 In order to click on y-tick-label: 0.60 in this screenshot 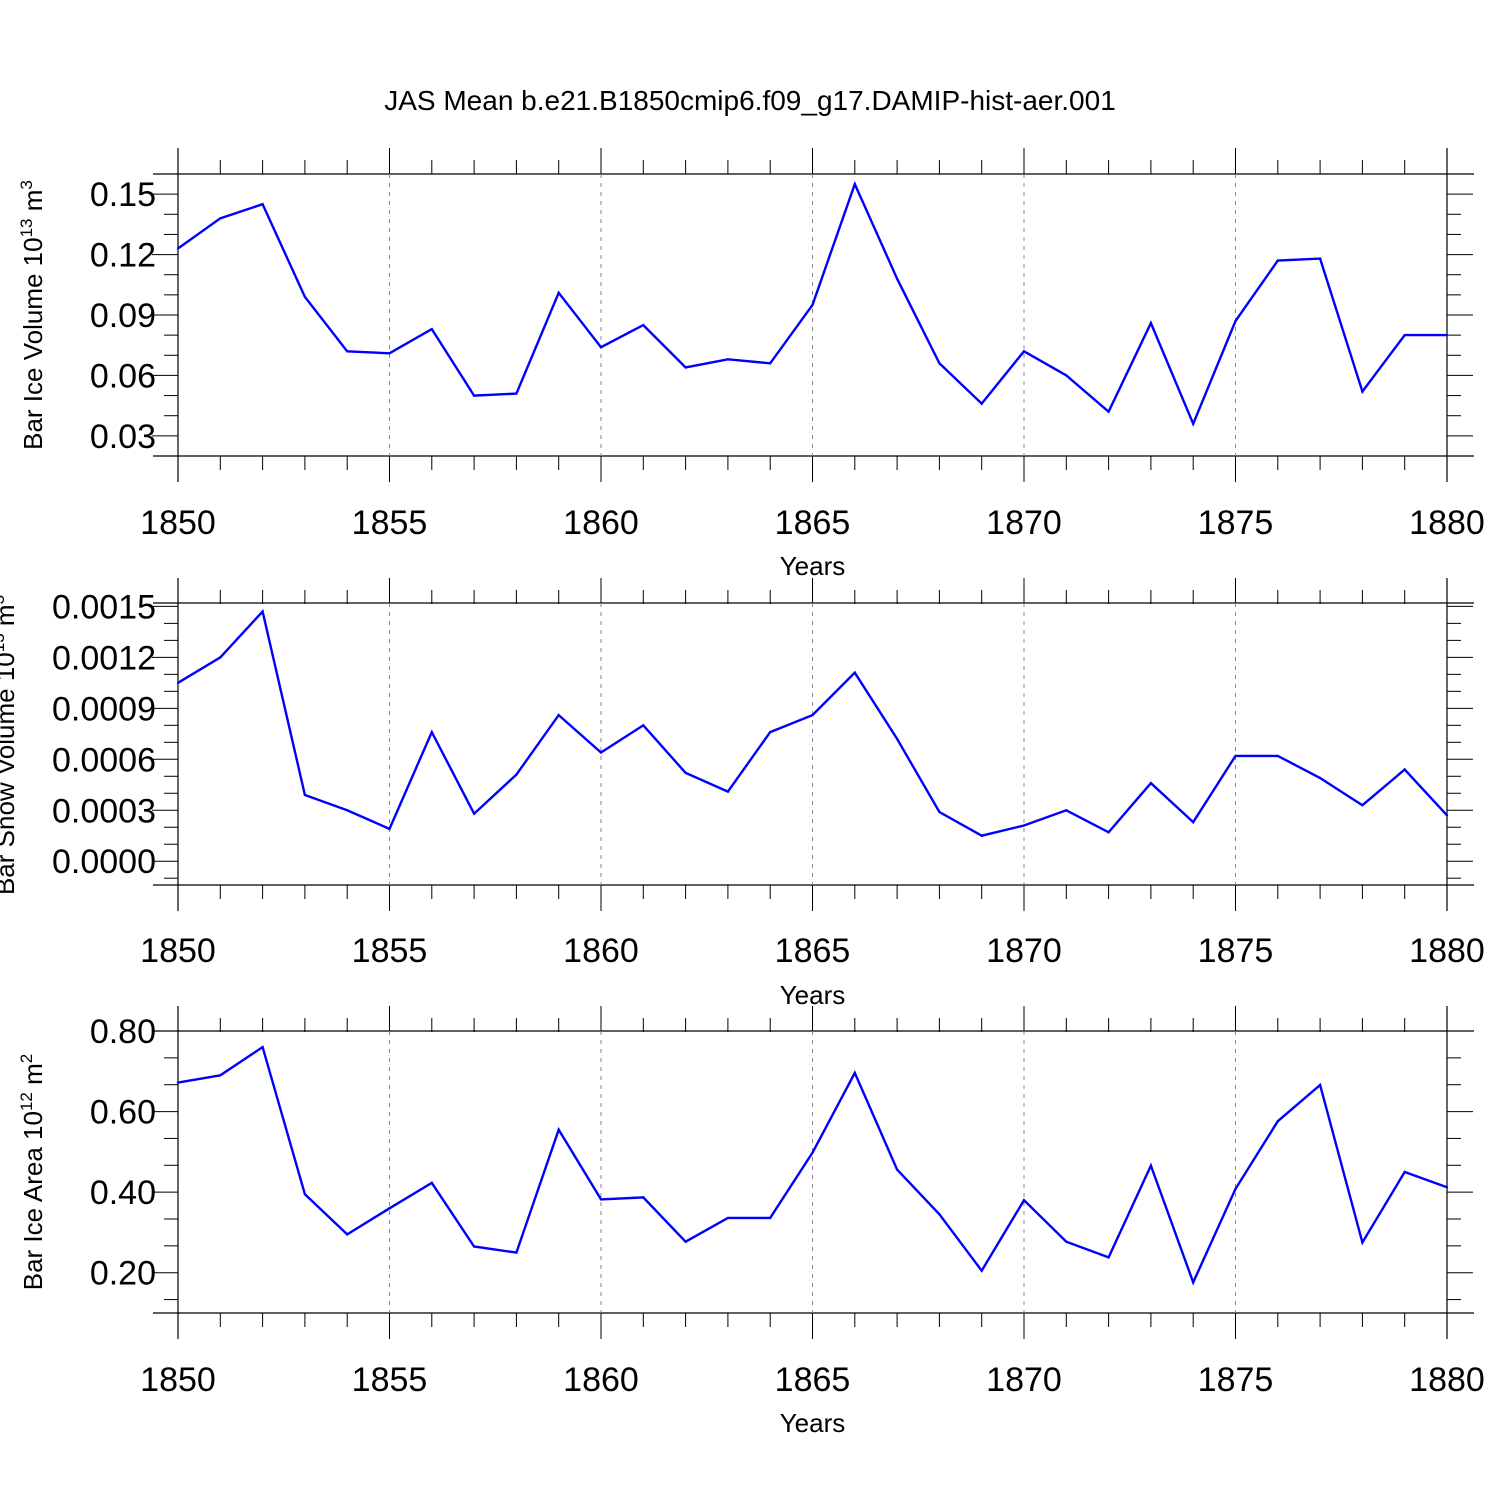, I will do `click(123, 1113)`.